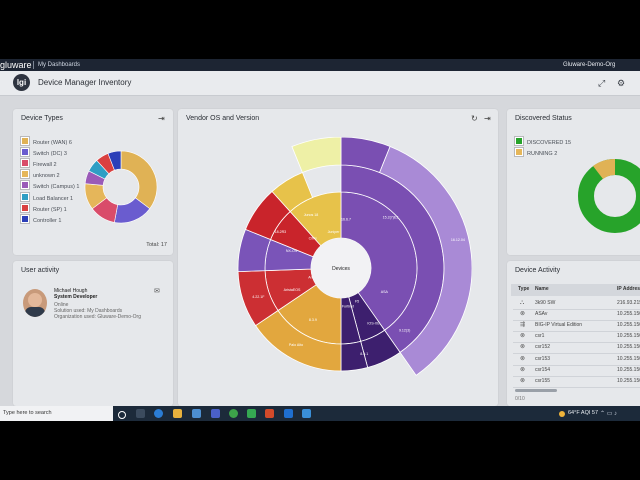 The image size is (640, 480). I want to click on legend-item: RUNNING 2, so click(536, 153).